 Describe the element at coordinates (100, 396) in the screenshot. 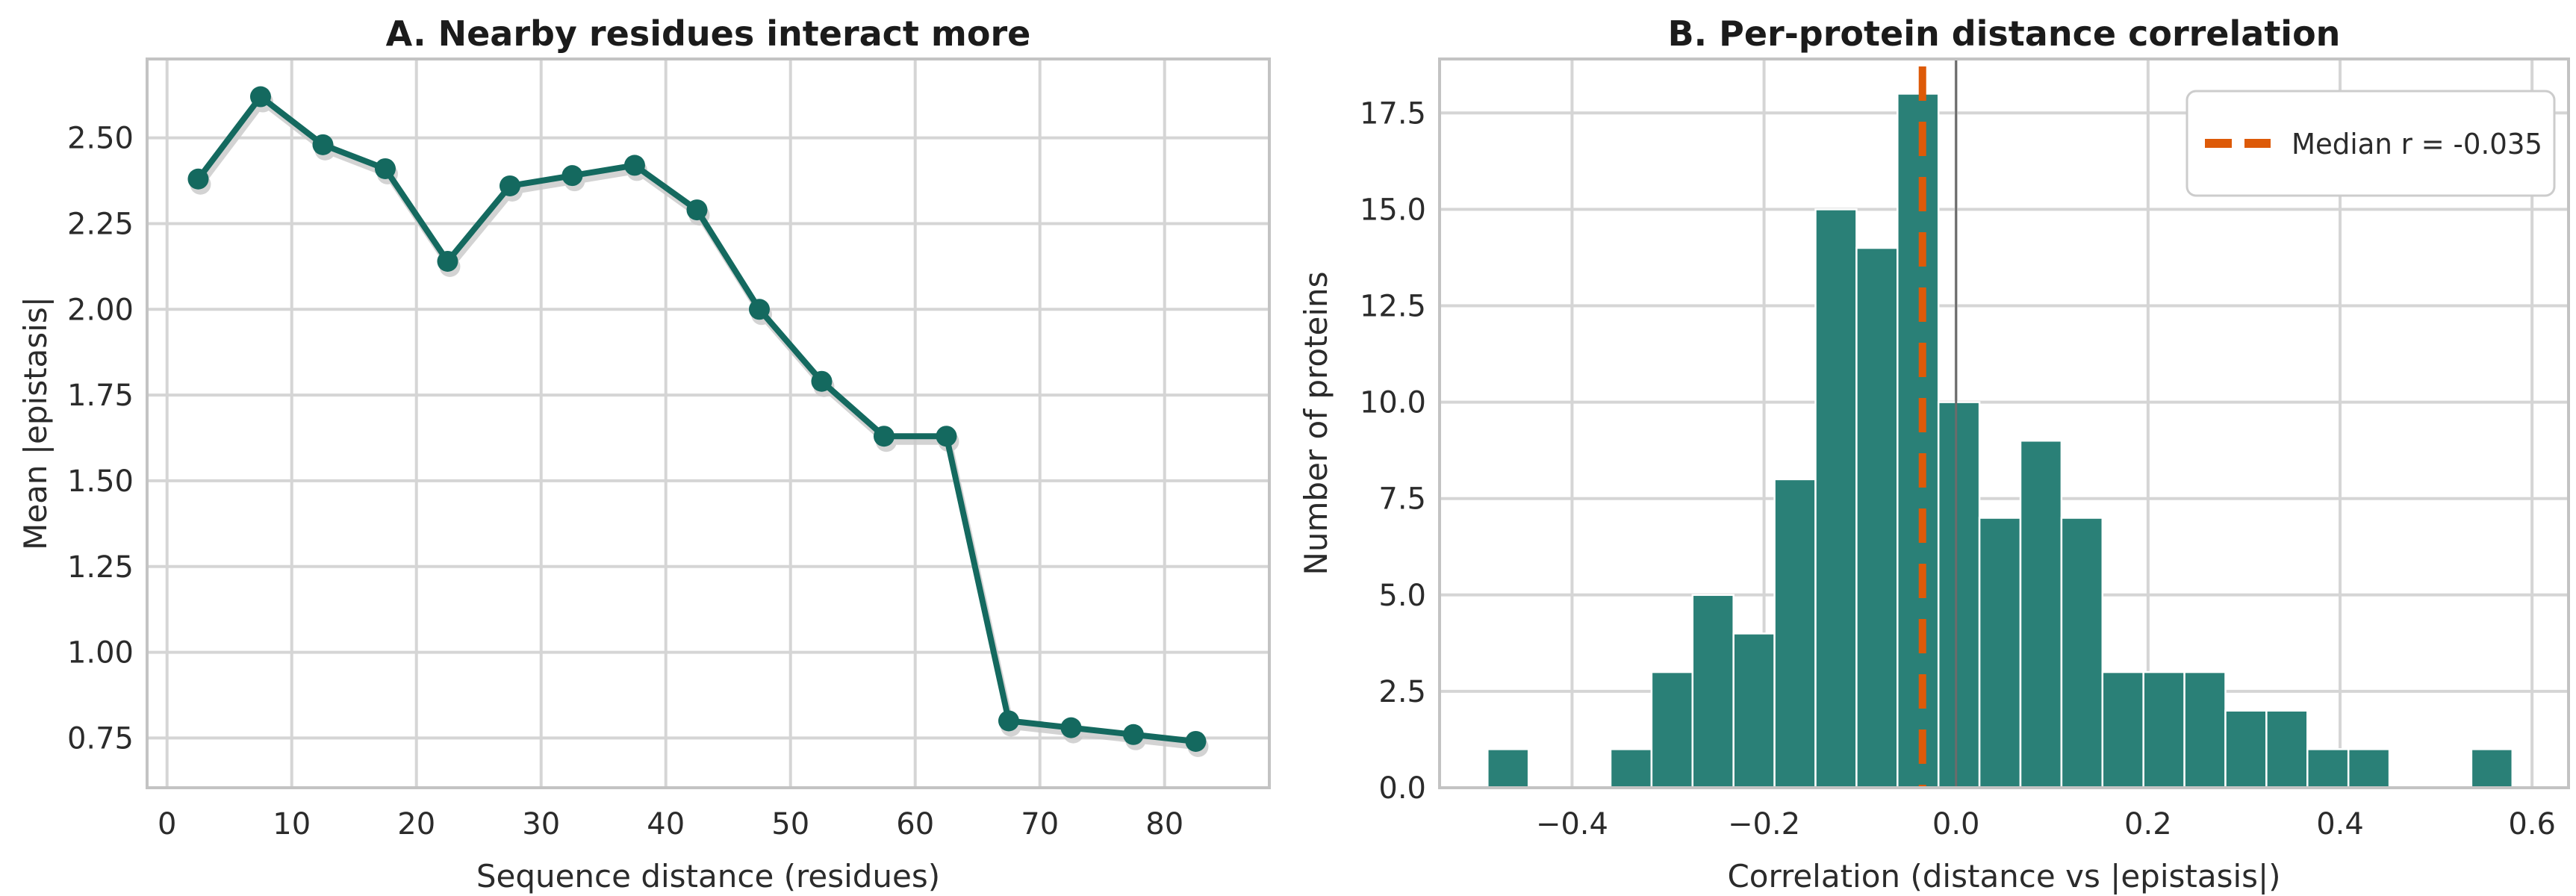

I see `y-tick-label: 1.75` at that location.